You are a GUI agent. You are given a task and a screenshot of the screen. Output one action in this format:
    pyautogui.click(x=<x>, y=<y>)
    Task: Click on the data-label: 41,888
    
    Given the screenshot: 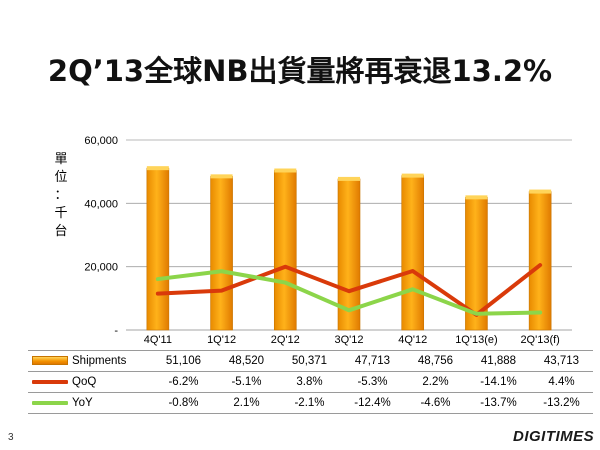 What is the action you would take?
    pyautogui.click(x=498, y=361)
    